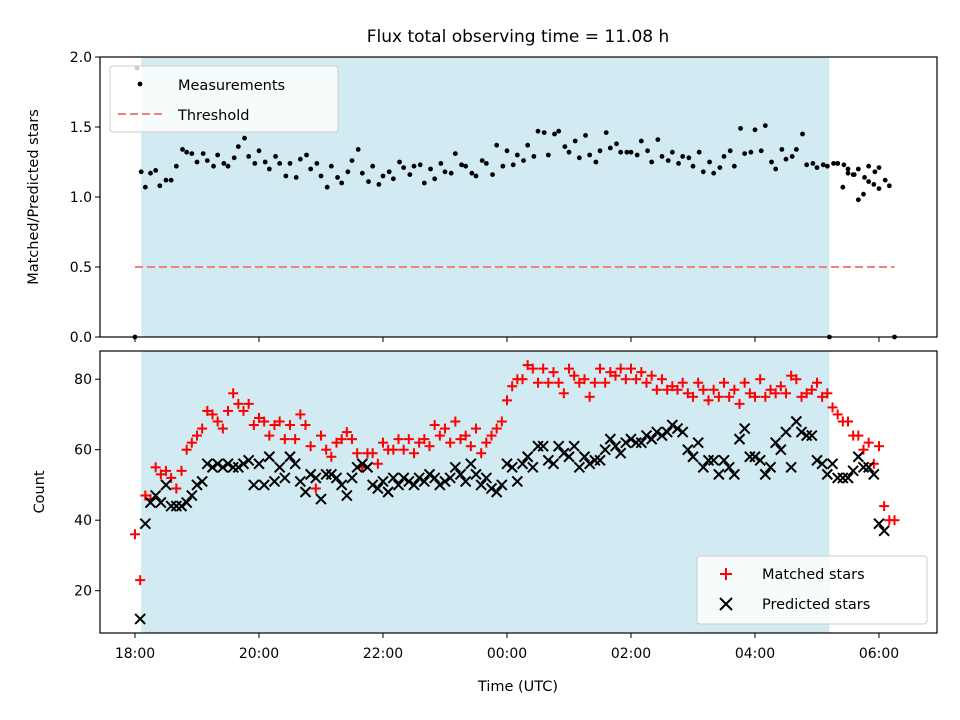 The width and height of the screenshot is (960, 720). What do you see at coordinates (231, 86) in the screenshot?
I see `legend-label-measurements: Measurements` at bounding box center [231, 86].